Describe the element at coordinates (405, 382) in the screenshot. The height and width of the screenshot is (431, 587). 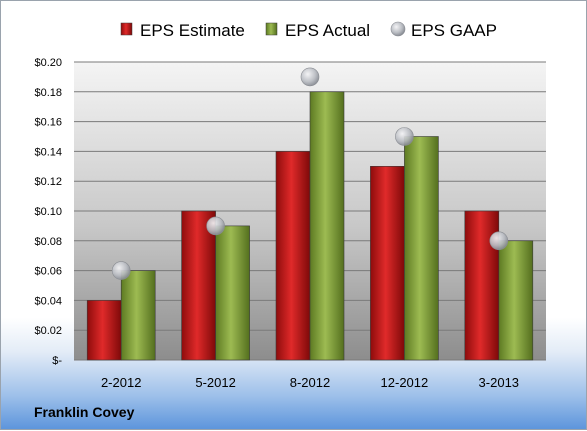
I see `x-tick-label: 12-2012` at that location.